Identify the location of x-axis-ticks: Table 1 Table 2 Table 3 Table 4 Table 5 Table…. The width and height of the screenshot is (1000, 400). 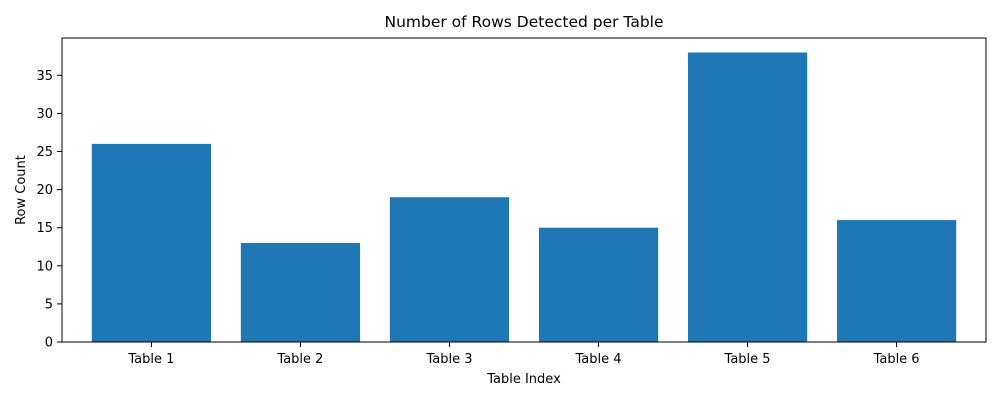
(523, 354).